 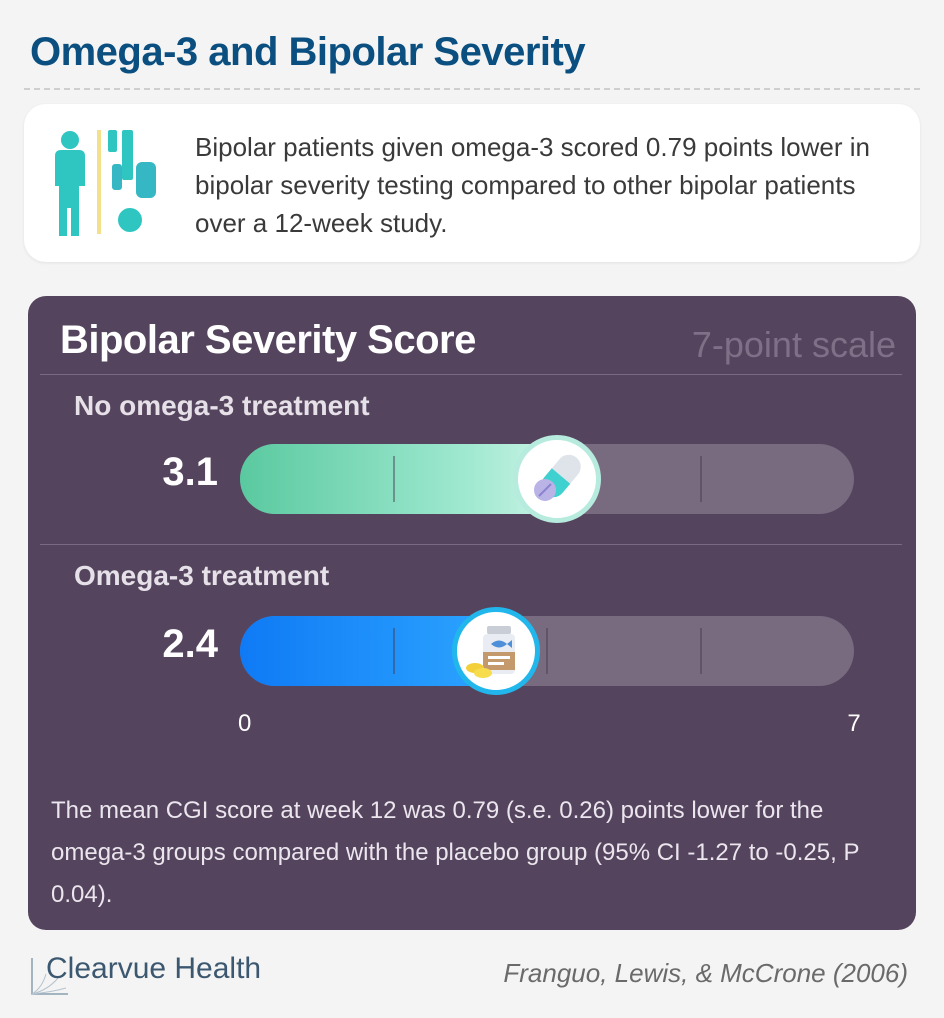 What do you see at coordinates (202, 575) in the screenshot?
I see `category-label: Omega-3 treatment` at bounding box center [202, 575].